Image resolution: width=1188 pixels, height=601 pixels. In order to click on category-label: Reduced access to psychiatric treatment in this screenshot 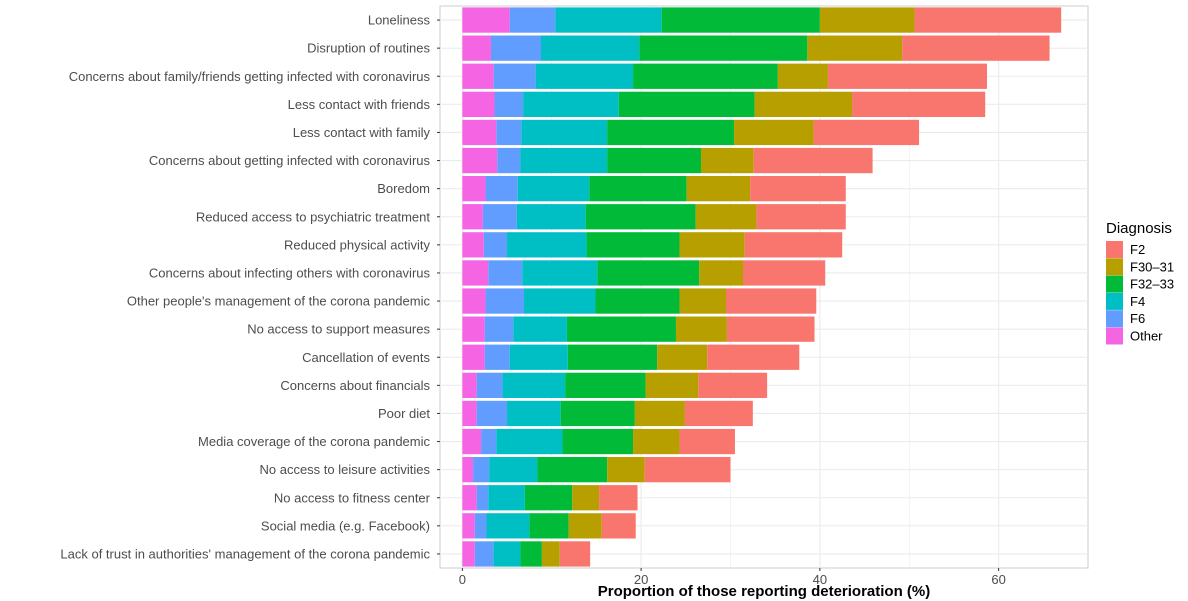, I will do `click(313, 216)`.